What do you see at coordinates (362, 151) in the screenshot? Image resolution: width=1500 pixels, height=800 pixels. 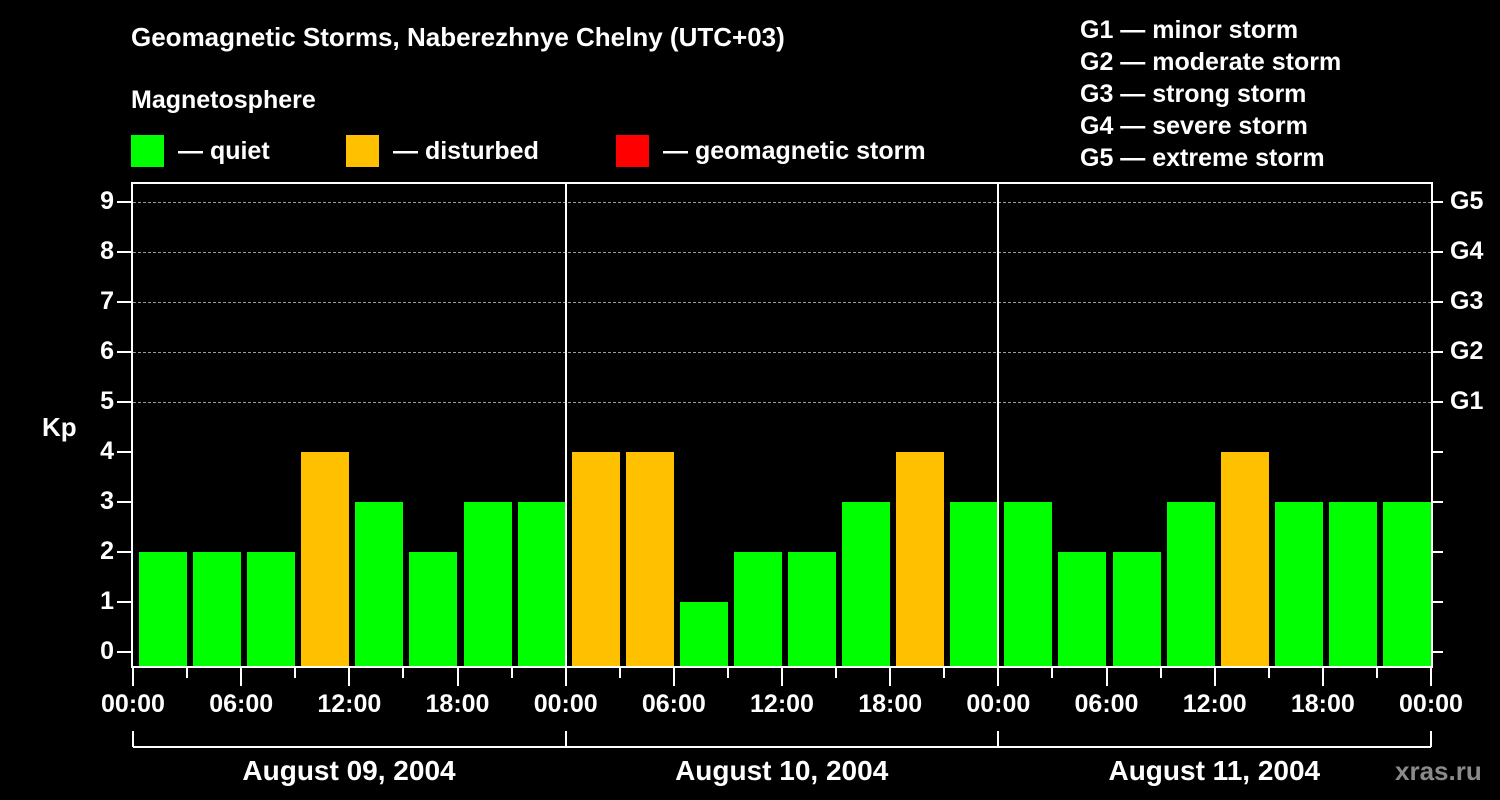 I see `disturbed-swatch-icon` at bounding box center [362, 151].